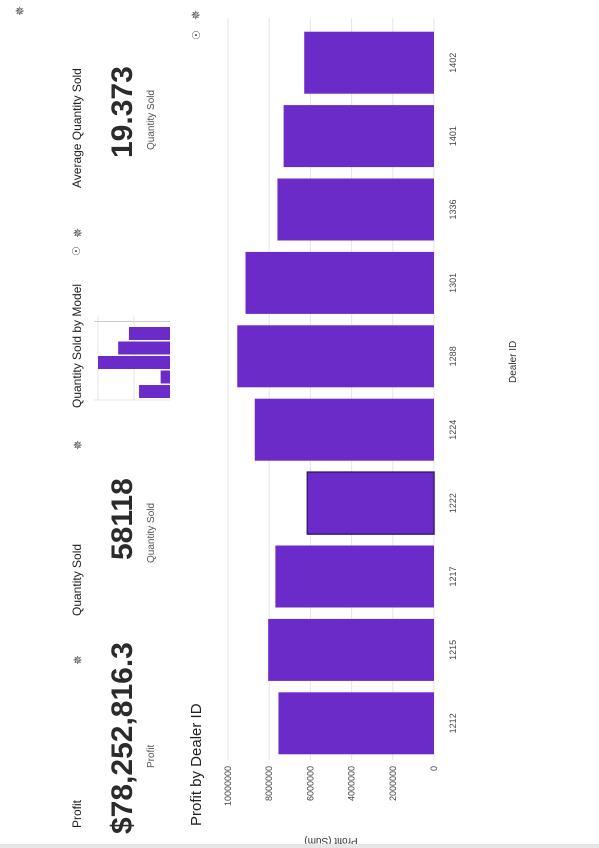  I want to click on dealer-chart-lightbulb-icon, so click(197, 35).